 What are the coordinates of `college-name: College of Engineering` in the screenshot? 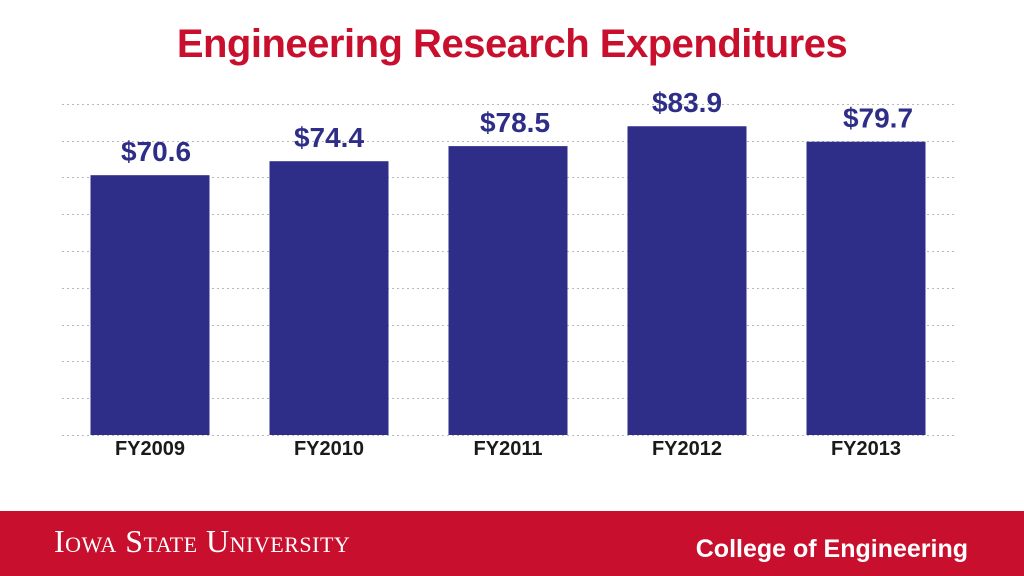 It's located at (831, 549).